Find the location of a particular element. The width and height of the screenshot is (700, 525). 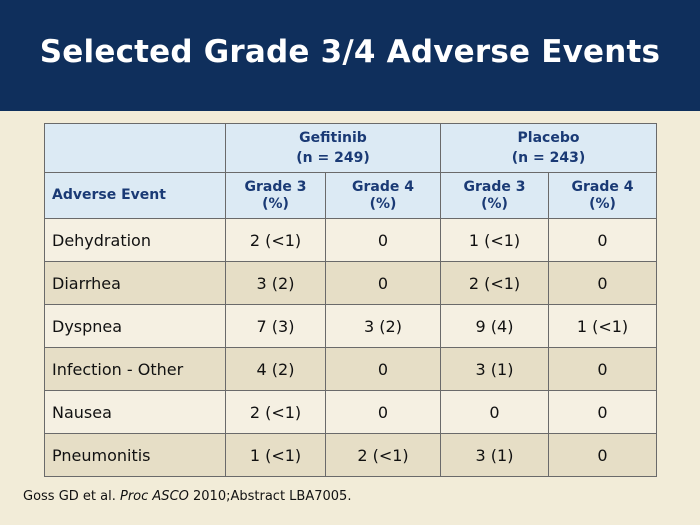

column-header-gefitinib-grade3: Grade 3 (%) is located at coordinates (275, 195).